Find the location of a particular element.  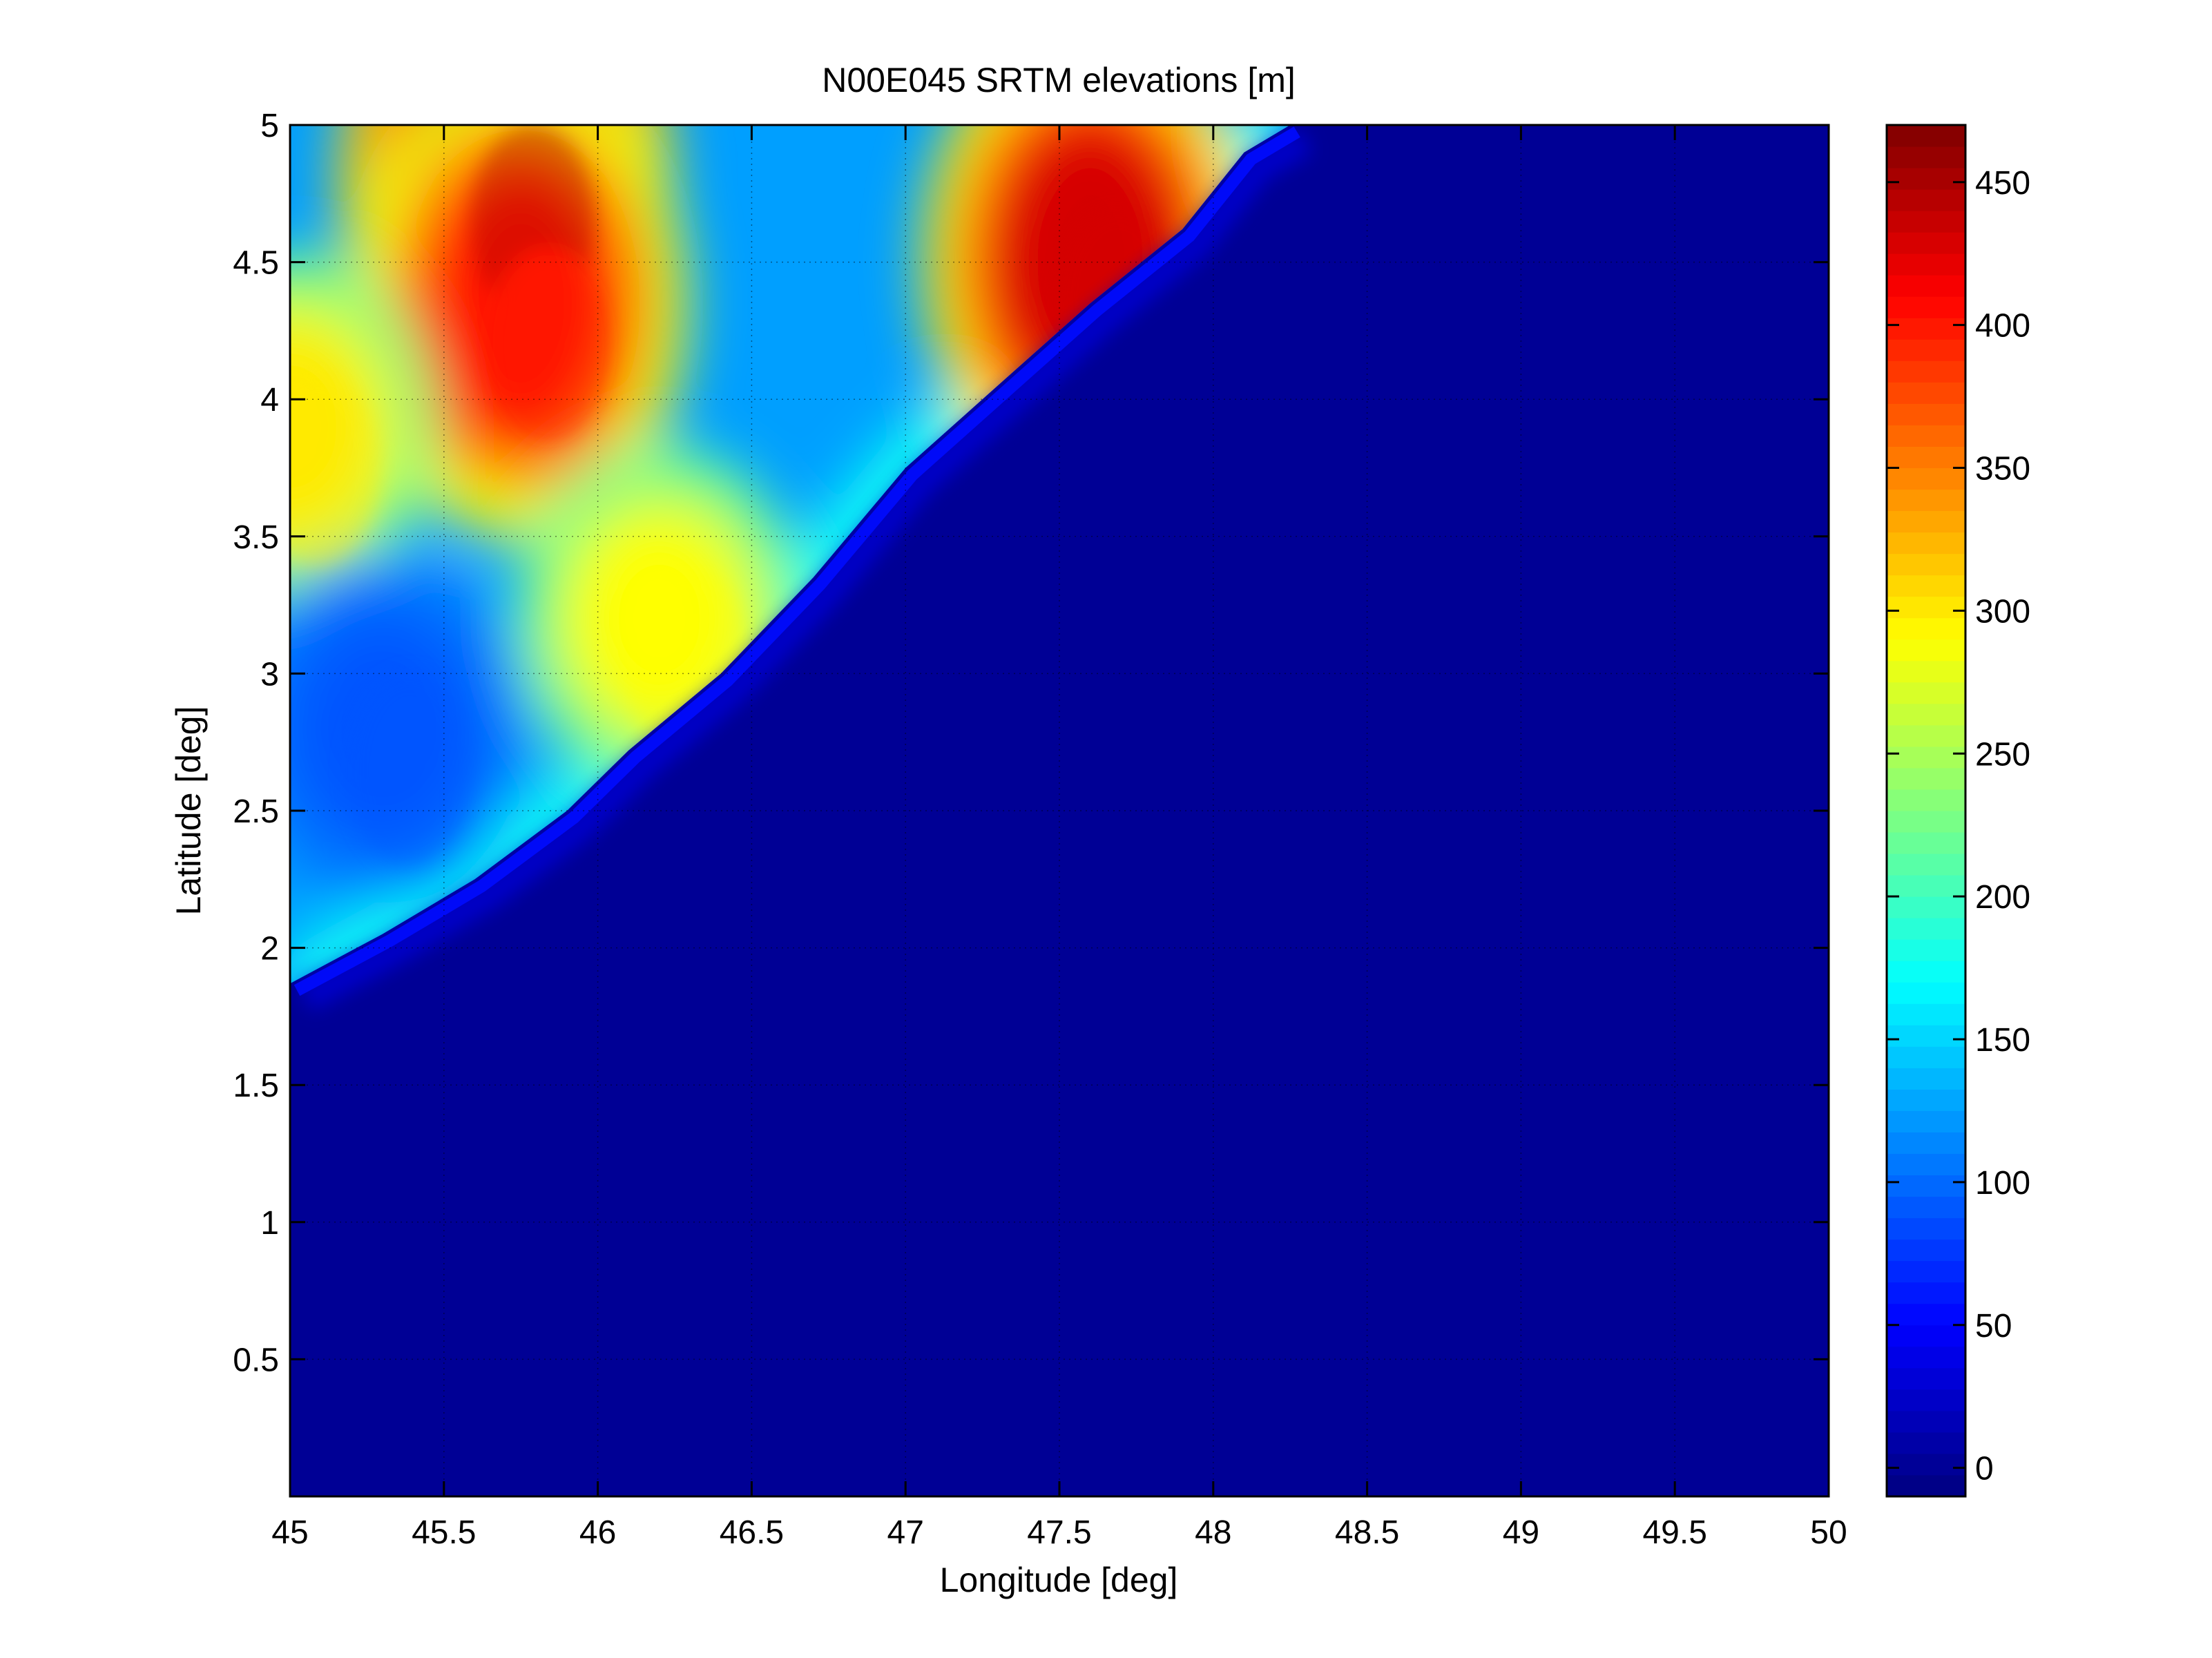

colorbar-tick-label: 350 is located at coordinates (2003, 469).